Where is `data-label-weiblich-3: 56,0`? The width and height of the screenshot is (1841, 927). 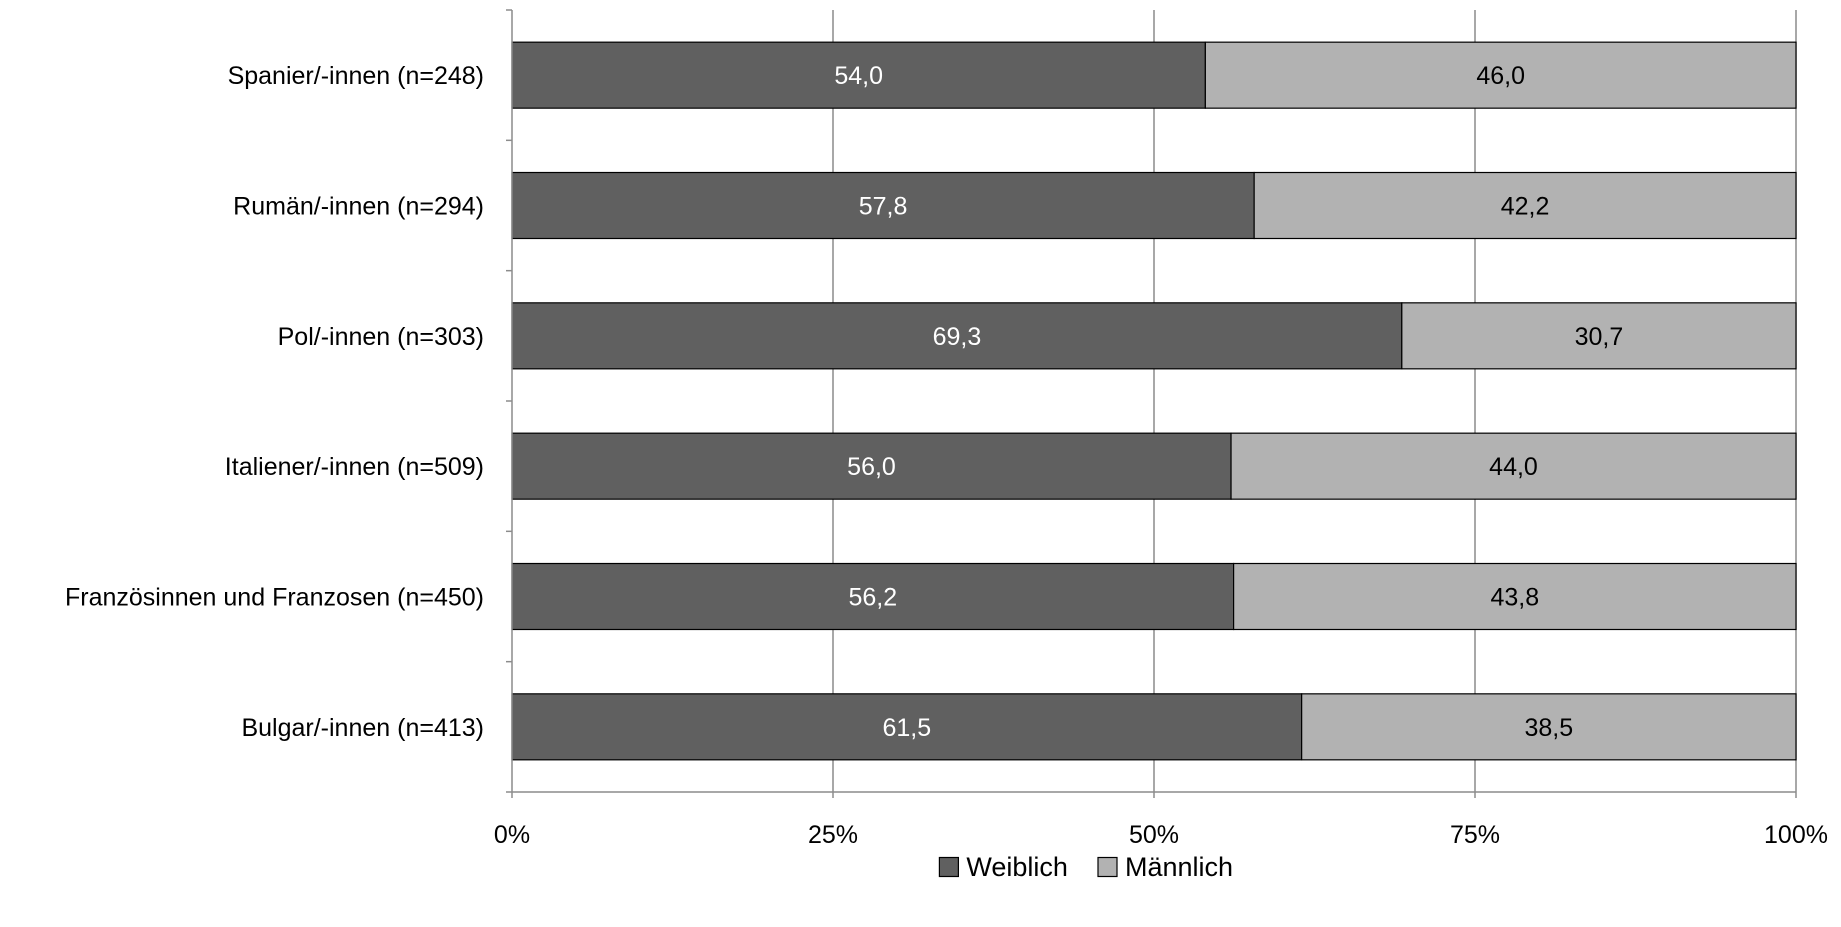
data-label-weiblich-3: 56,0 is located at coordinates (871, 467).